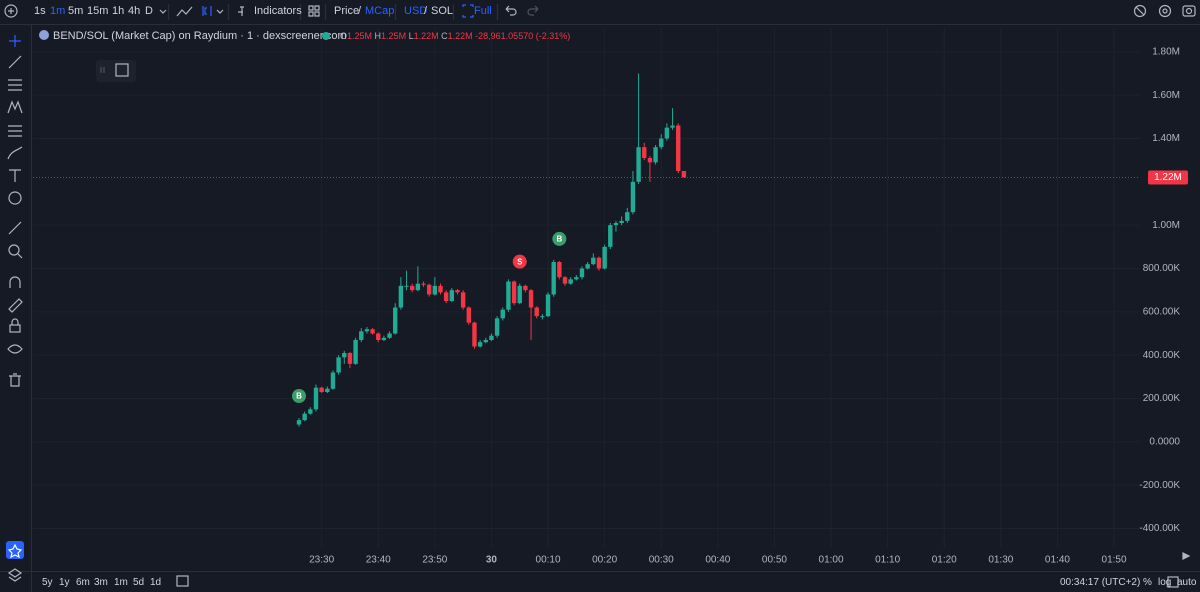  What do you see at coordinates (15, 85) in the screenshot?
I see `fib-tool` at bounding box center [15, 85].